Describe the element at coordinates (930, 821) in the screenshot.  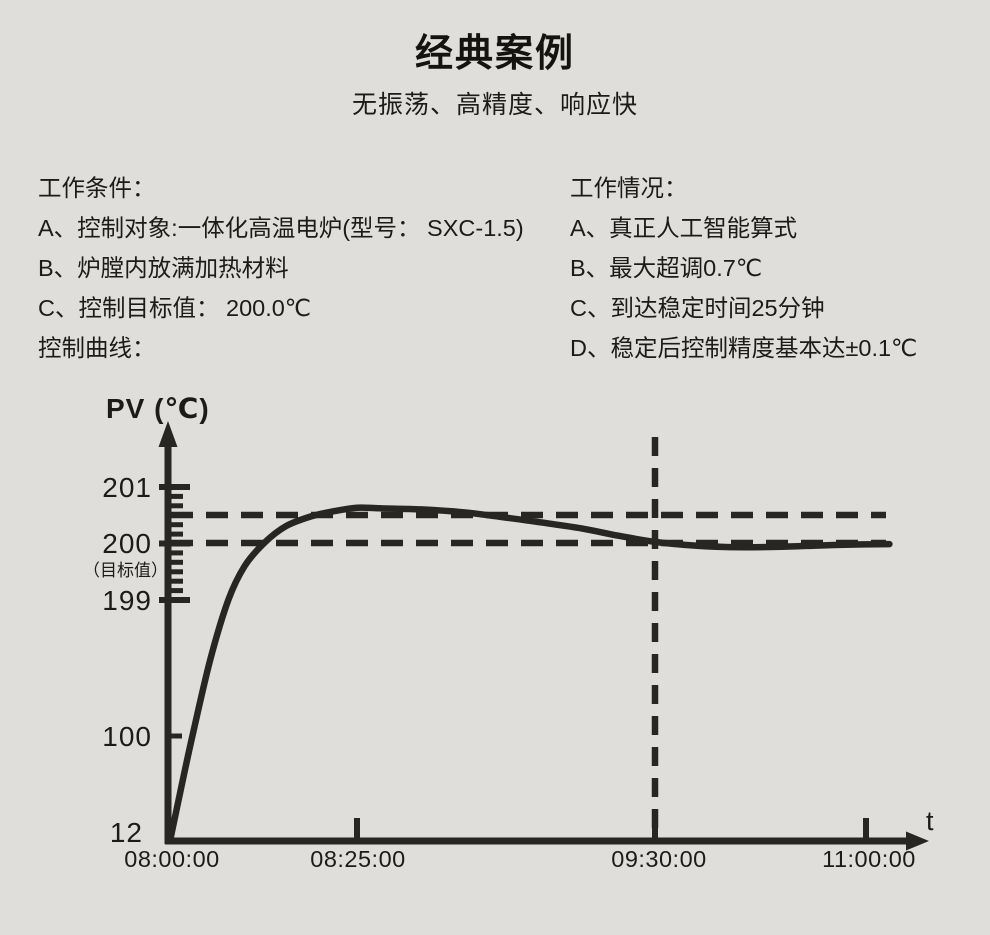
I see `x-axis-label: t` at that location.